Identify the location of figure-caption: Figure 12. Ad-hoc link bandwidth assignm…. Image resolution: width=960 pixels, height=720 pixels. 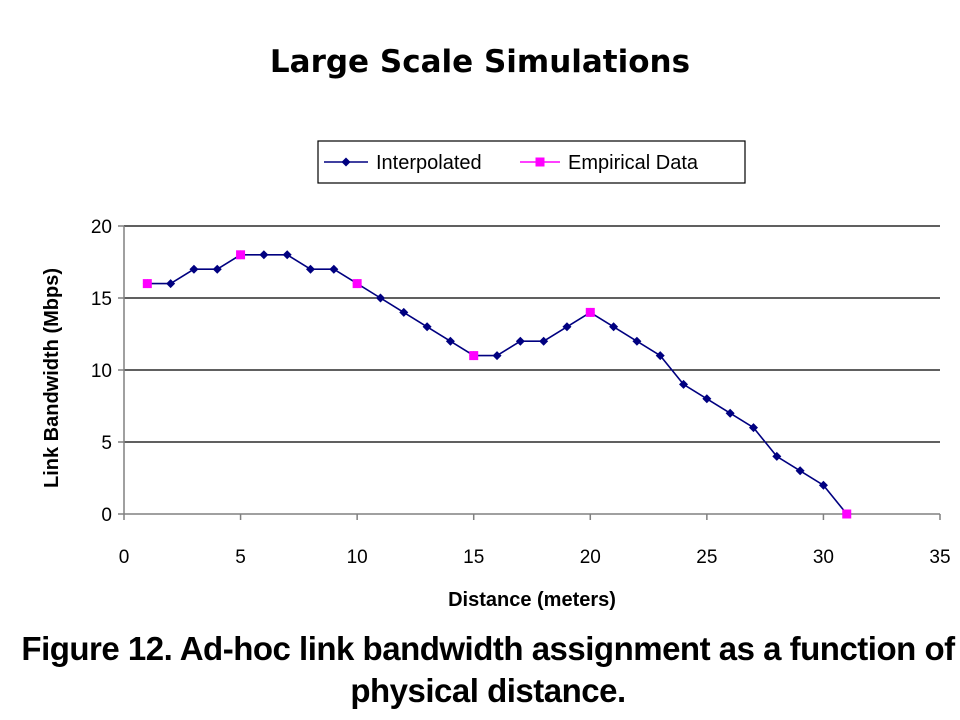
(488, 669).